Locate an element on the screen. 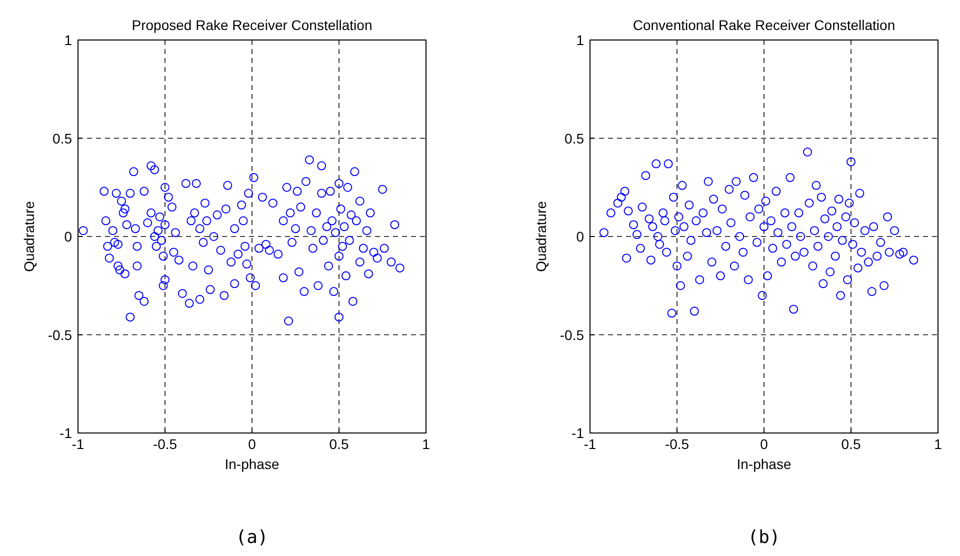 The image size is (960, 556). chart-title: Proposed Rake Receiver Constellation is located at coordinates (252, 25).